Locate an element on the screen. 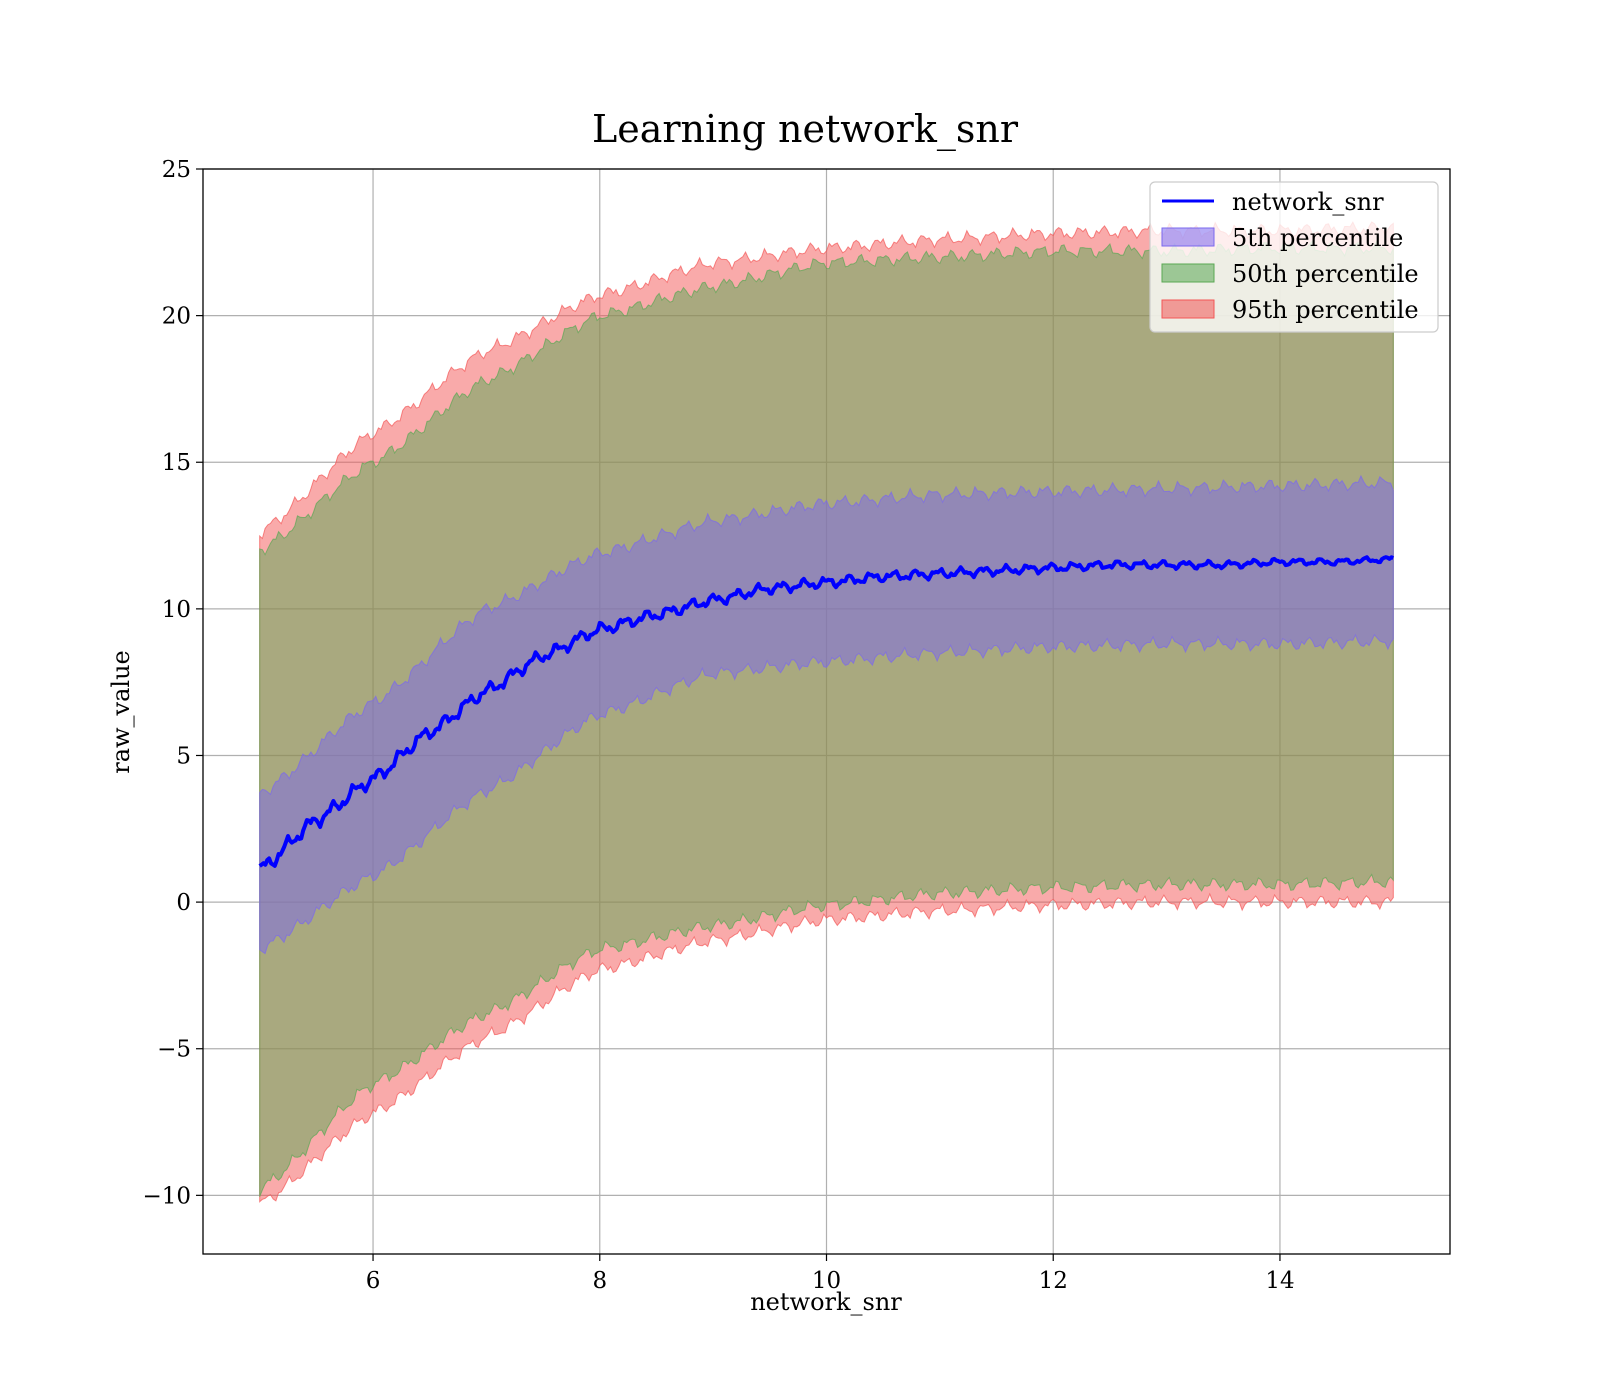 This screenshot has height=1400, width=1600. legend-swatch-5th is located at coordinates (1188, 237).